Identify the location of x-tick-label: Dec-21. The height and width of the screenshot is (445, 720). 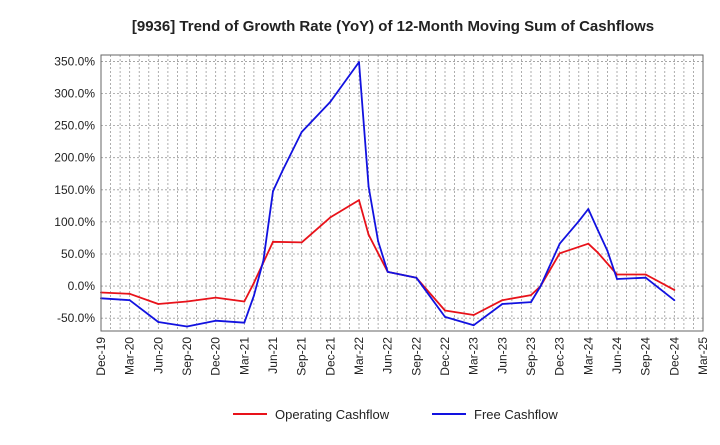
(330, 356).